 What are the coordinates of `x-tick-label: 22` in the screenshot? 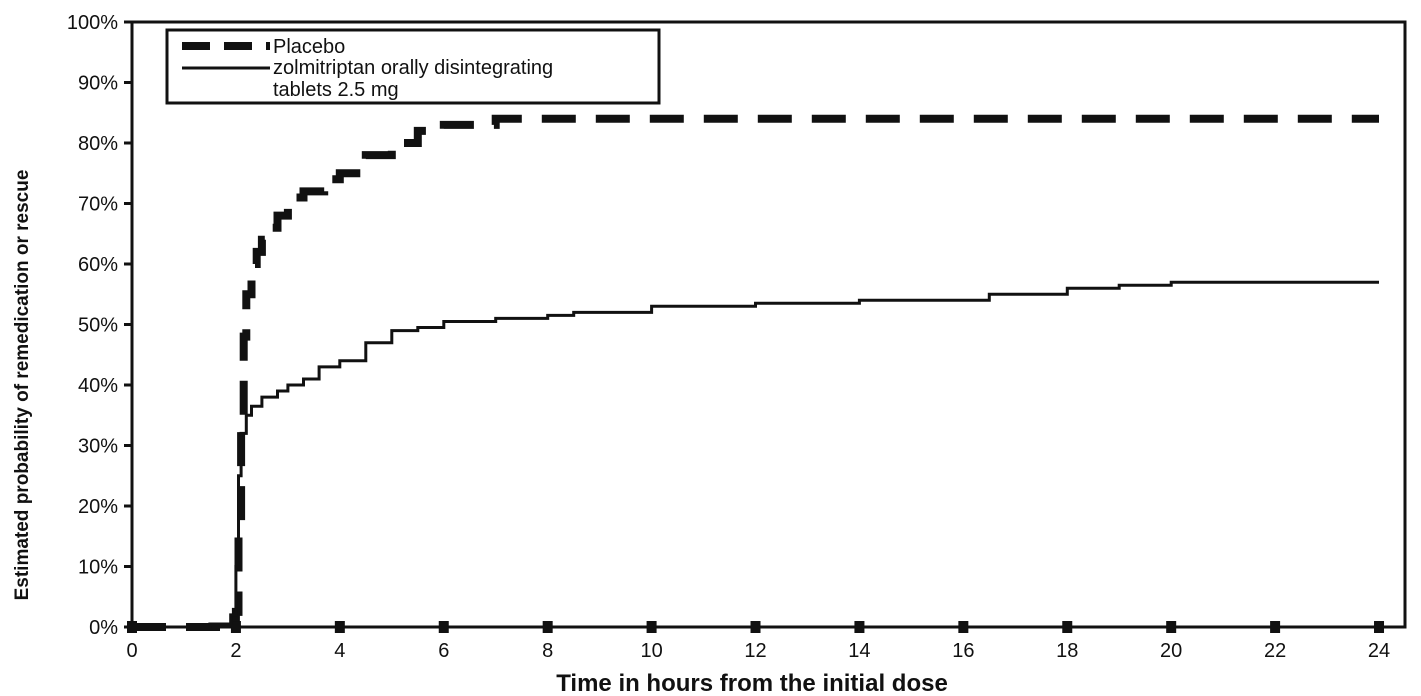 It's located at (1275, 651).